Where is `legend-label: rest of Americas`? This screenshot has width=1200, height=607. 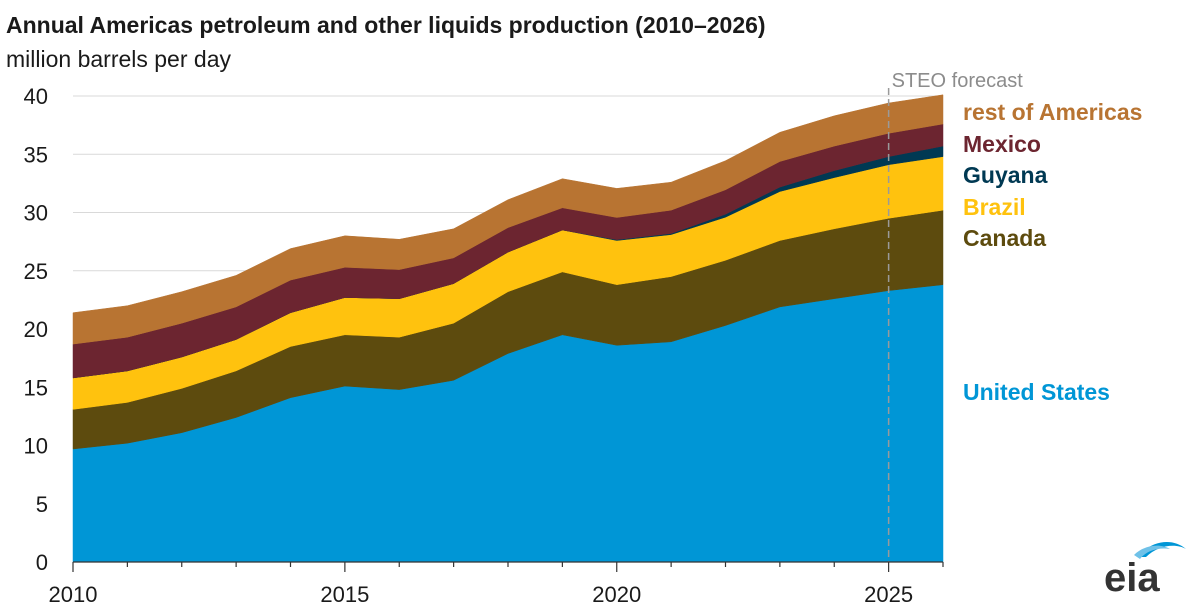 legend-label: rest of Americas is located at coordinates (1052, 112).